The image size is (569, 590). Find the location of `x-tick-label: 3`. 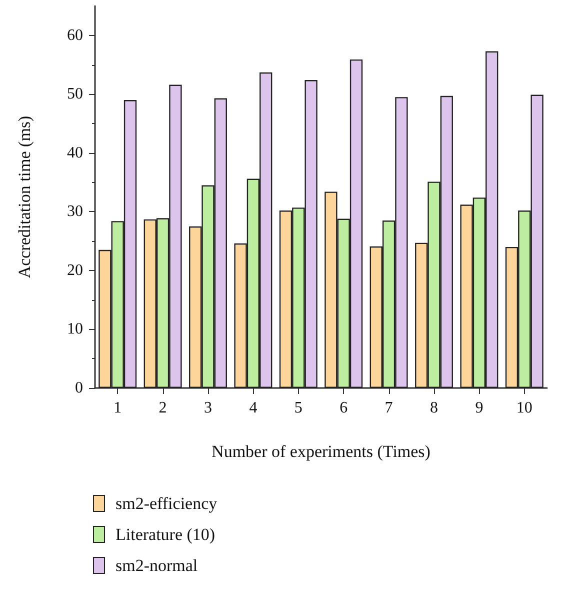

x-tick-label: 3 is located at coordinates (208, 408).